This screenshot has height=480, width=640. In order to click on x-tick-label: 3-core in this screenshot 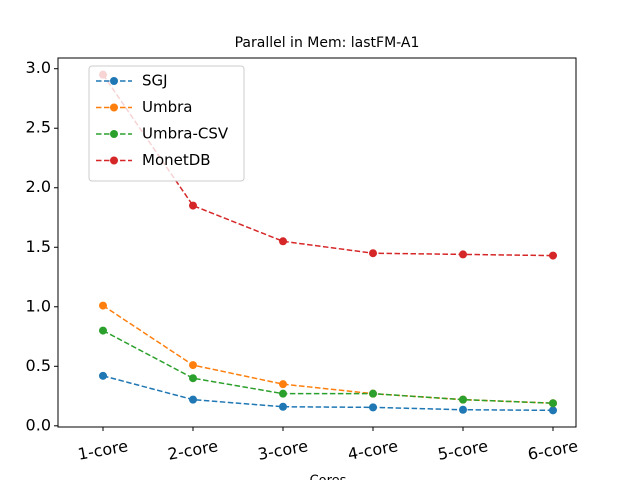, I will do `click(282, 449)`.